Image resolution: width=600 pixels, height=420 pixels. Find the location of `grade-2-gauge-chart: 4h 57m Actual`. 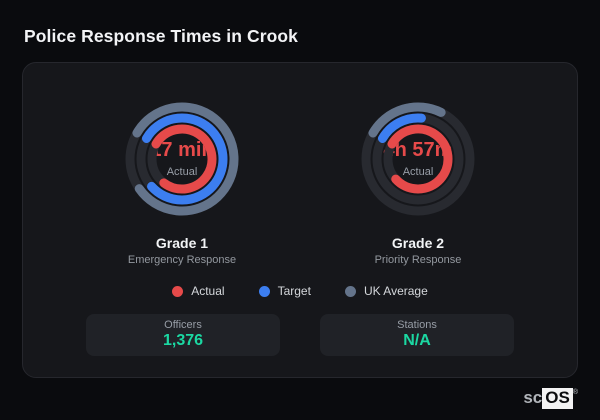

grade-2-gauge-chart: 4h 57m Actual is located at coordinates (418, 159).